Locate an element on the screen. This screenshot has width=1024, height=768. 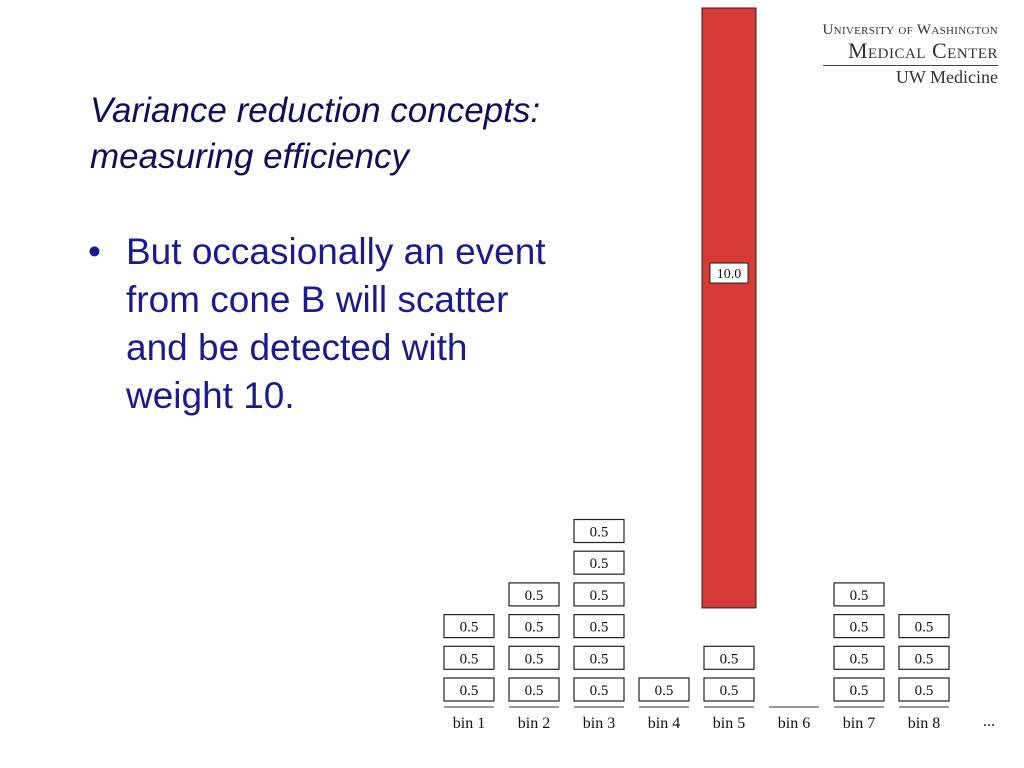
logo-university-name: University of Washington is located at coordinates (910, 30).